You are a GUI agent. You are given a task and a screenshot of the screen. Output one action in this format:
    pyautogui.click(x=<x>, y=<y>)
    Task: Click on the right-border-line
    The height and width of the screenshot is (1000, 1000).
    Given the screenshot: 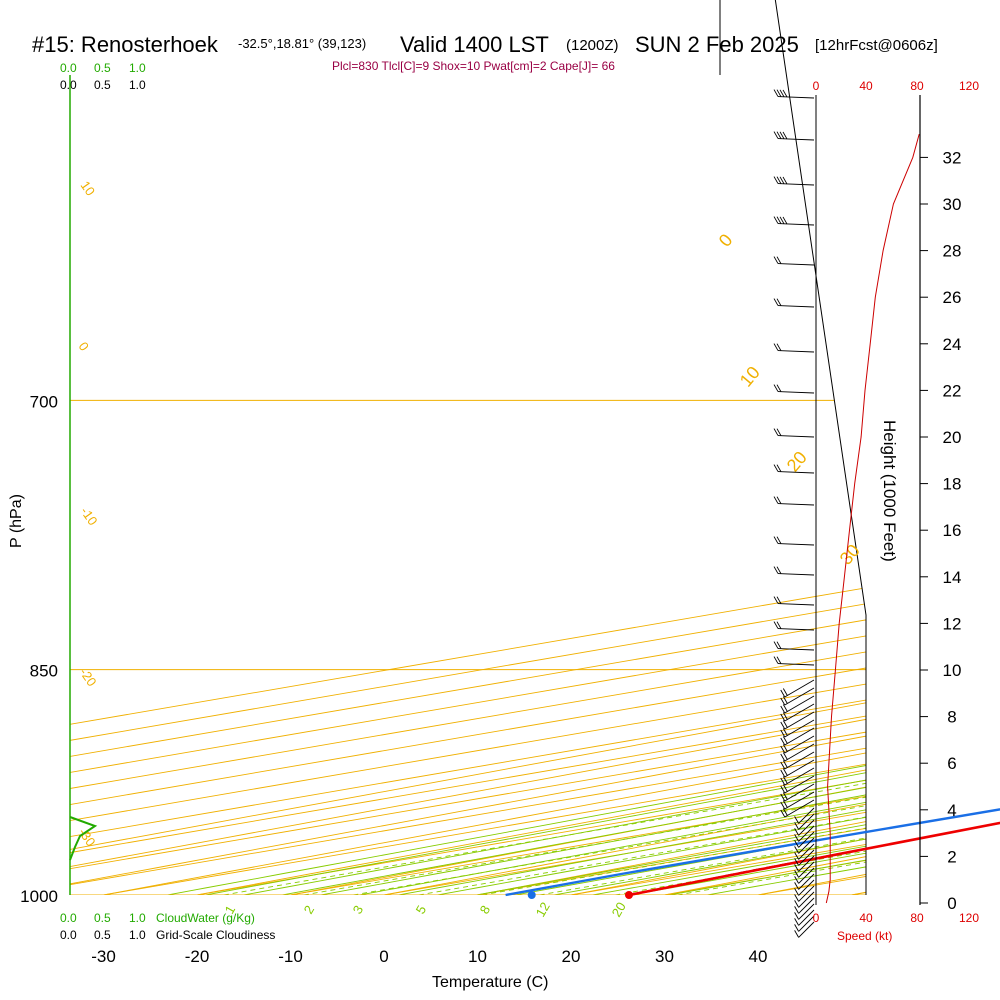 What is the action you would take?
    pyautogui.click(x=793, y=447)
    